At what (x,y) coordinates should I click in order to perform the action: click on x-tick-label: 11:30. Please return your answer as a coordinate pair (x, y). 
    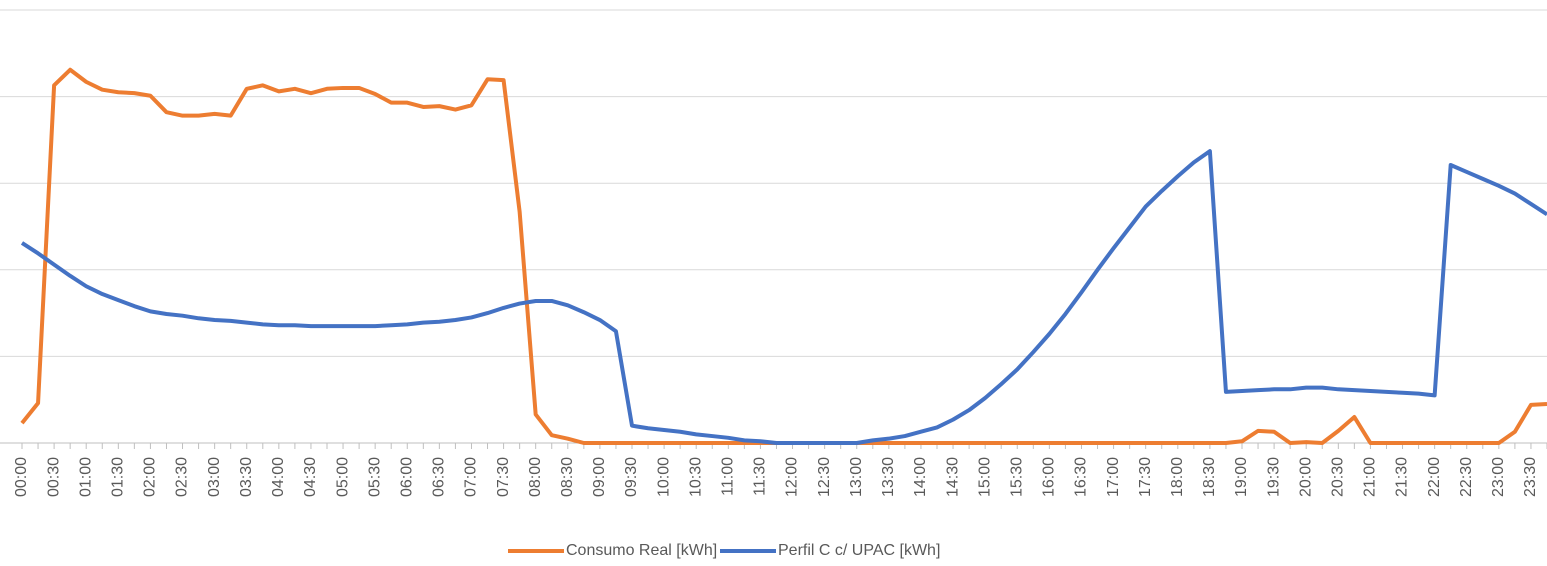
    Looking at the image, I should click on (760, 476).